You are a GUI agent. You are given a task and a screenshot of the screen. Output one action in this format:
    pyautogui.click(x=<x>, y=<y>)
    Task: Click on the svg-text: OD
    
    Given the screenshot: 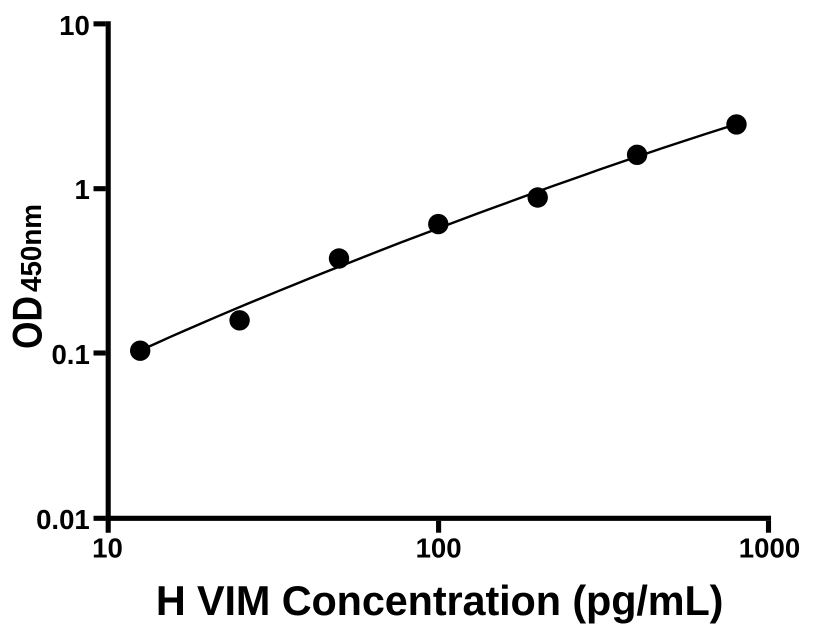 What is the action you would take?
    pyautogui.click(x=28, y=322)
    